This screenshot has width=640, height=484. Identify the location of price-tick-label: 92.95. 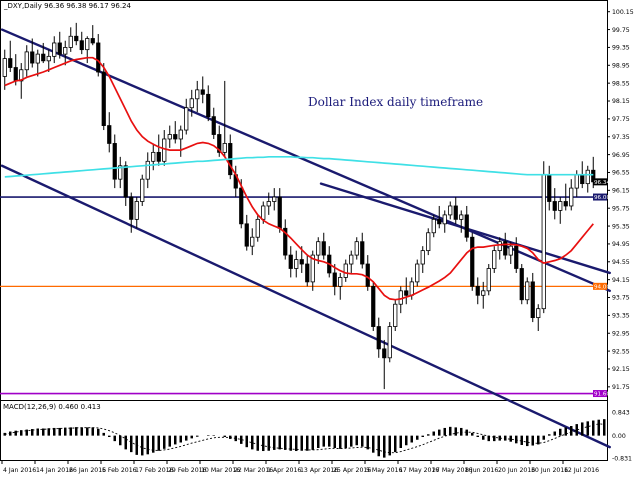
(621, 333).